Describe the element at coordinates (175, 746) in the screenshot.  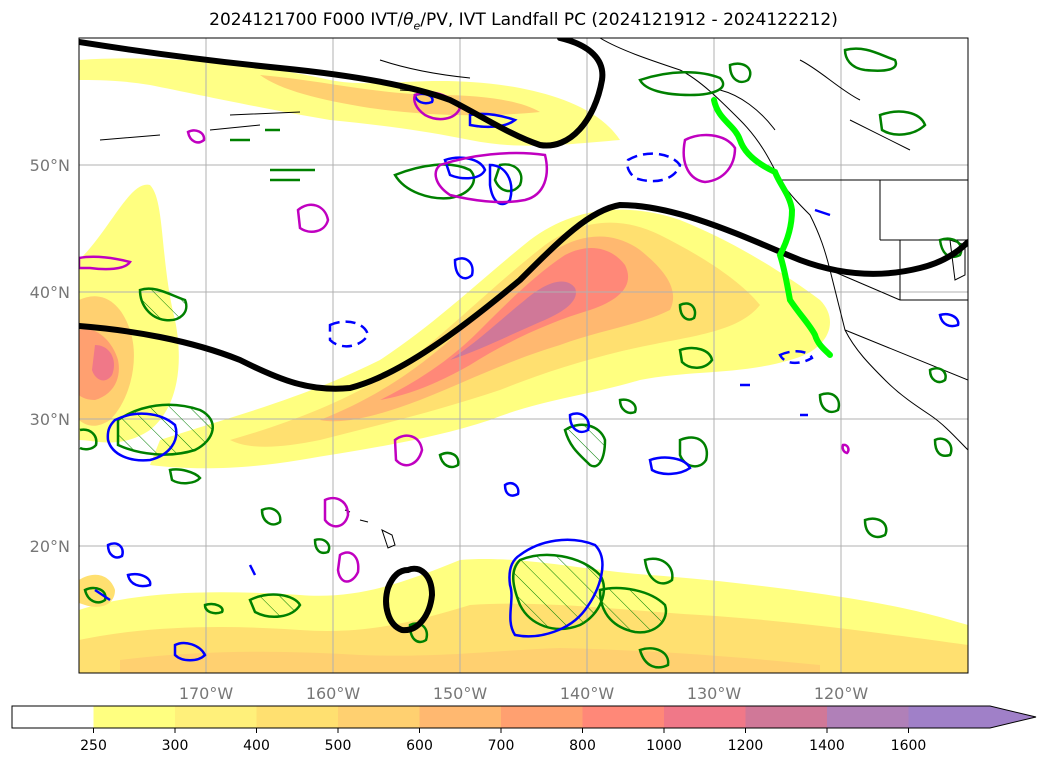
I see `colorbar-tick-label: 300` at that location.